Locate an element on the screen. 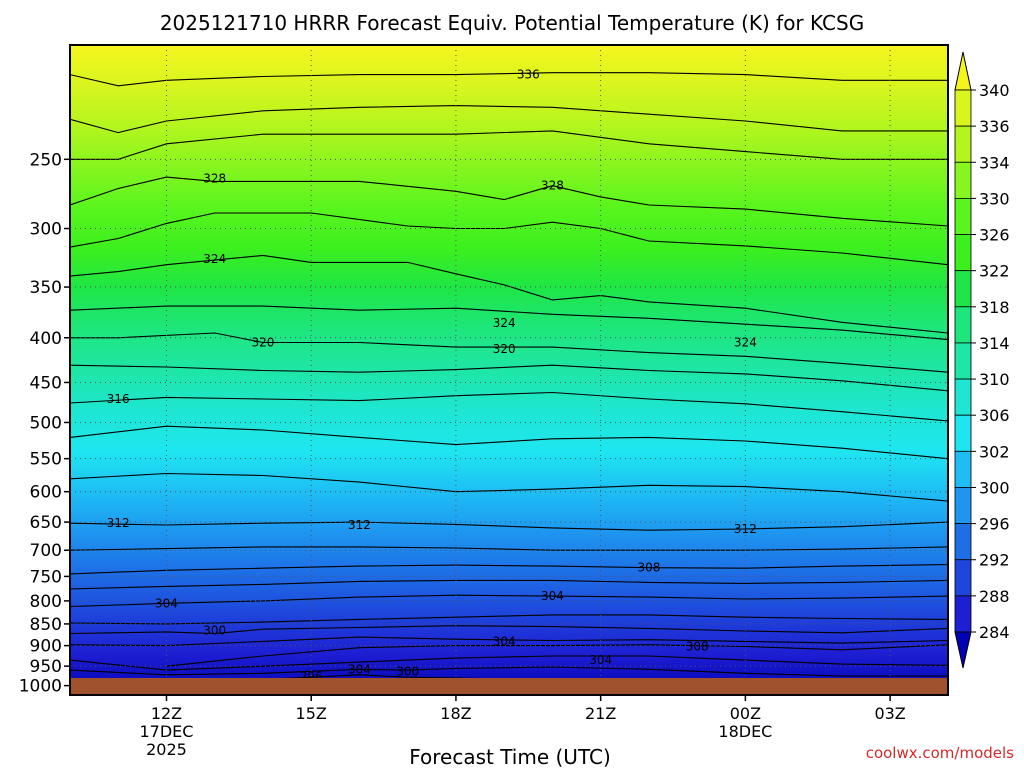 The width and height of the screenshot is (1024, 768). contour-label-4: 324 is located at coordinates (504, 323).